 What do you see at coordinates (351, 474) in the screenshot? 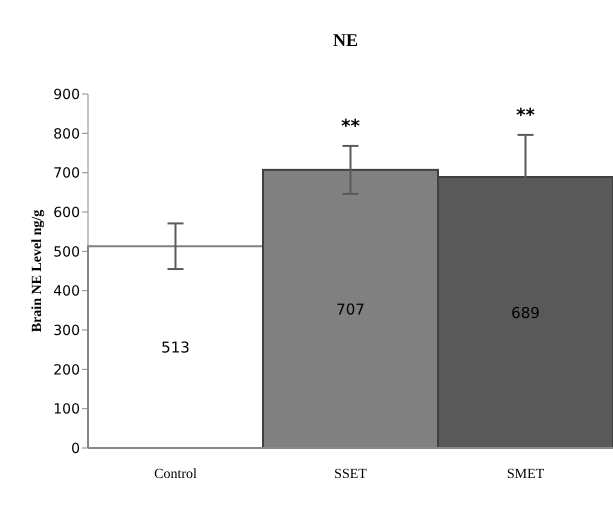
I see `x-tick-label: SSET` at bounding box center [351, 474].